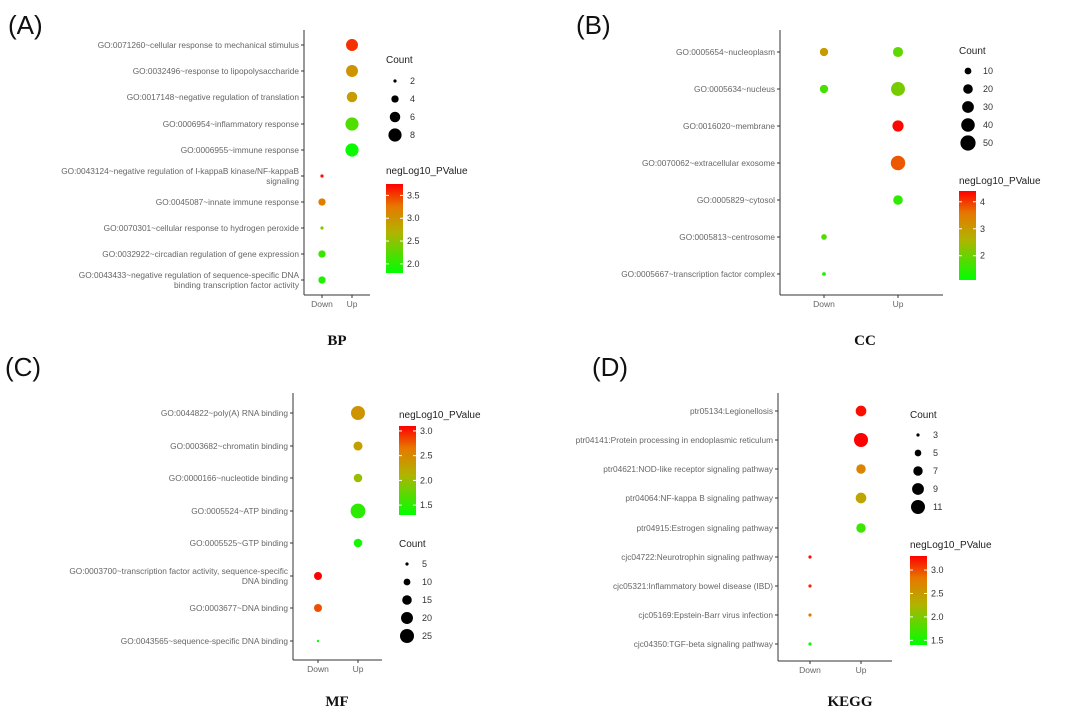 The width and height of the screenshot is (1080, 719). I want to click on color-legend-label: 1.5, so click(937, 640).